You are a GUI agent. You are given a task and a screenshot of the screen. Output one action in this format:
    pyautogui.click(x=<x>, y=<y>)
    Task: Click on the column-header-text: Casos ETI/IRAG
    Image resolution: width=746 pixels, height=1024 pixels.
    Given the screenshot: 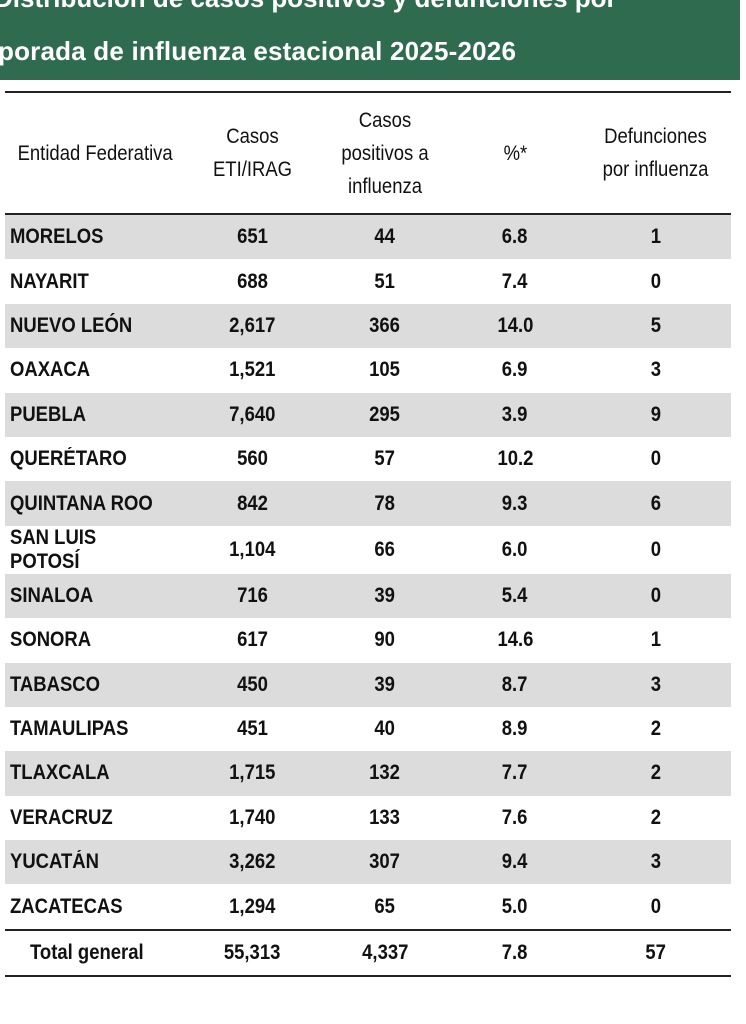 What is the action you would take?
    pyautogui.click(x=252, y=153)
    